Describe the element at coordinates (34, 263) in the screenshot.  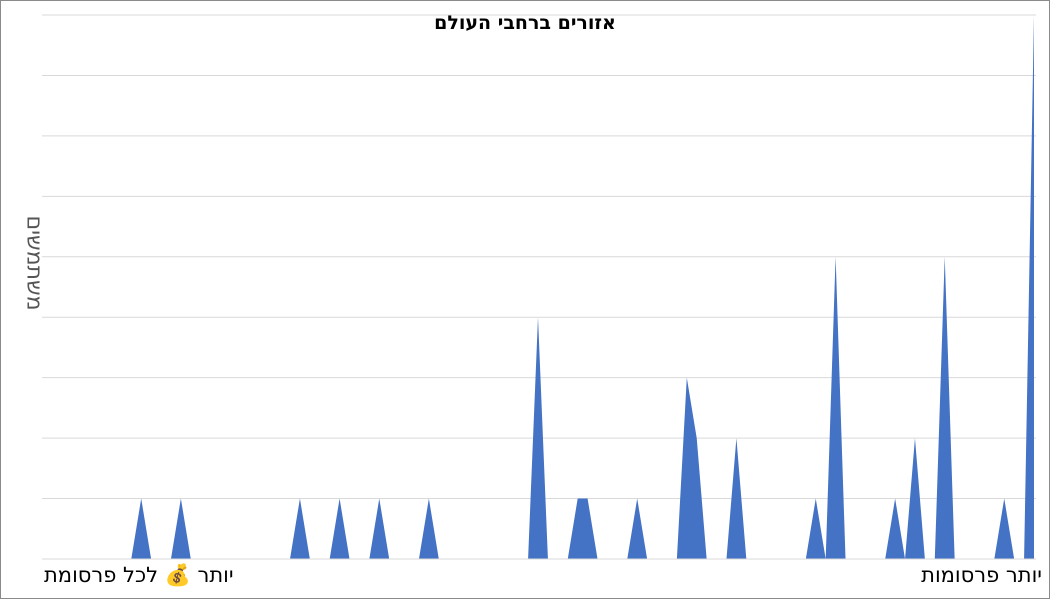
I see `y-axis-label: משתמשים` at that location.